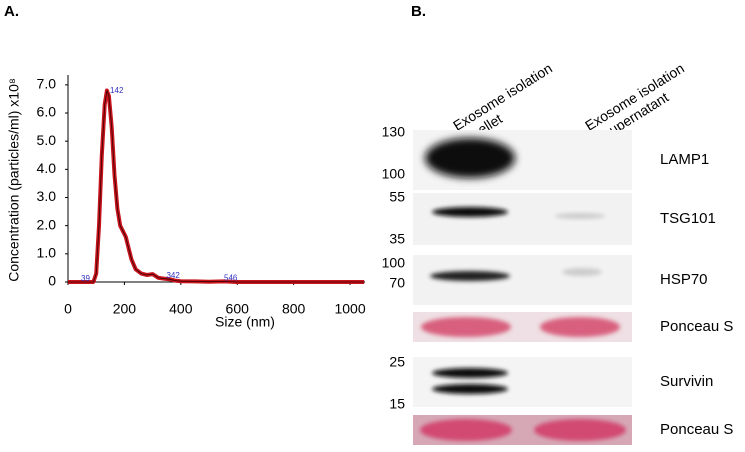  Describe the element at coordinates (47, 196) in the screenshot. I see `y-tick-label: 3.0` at that location.